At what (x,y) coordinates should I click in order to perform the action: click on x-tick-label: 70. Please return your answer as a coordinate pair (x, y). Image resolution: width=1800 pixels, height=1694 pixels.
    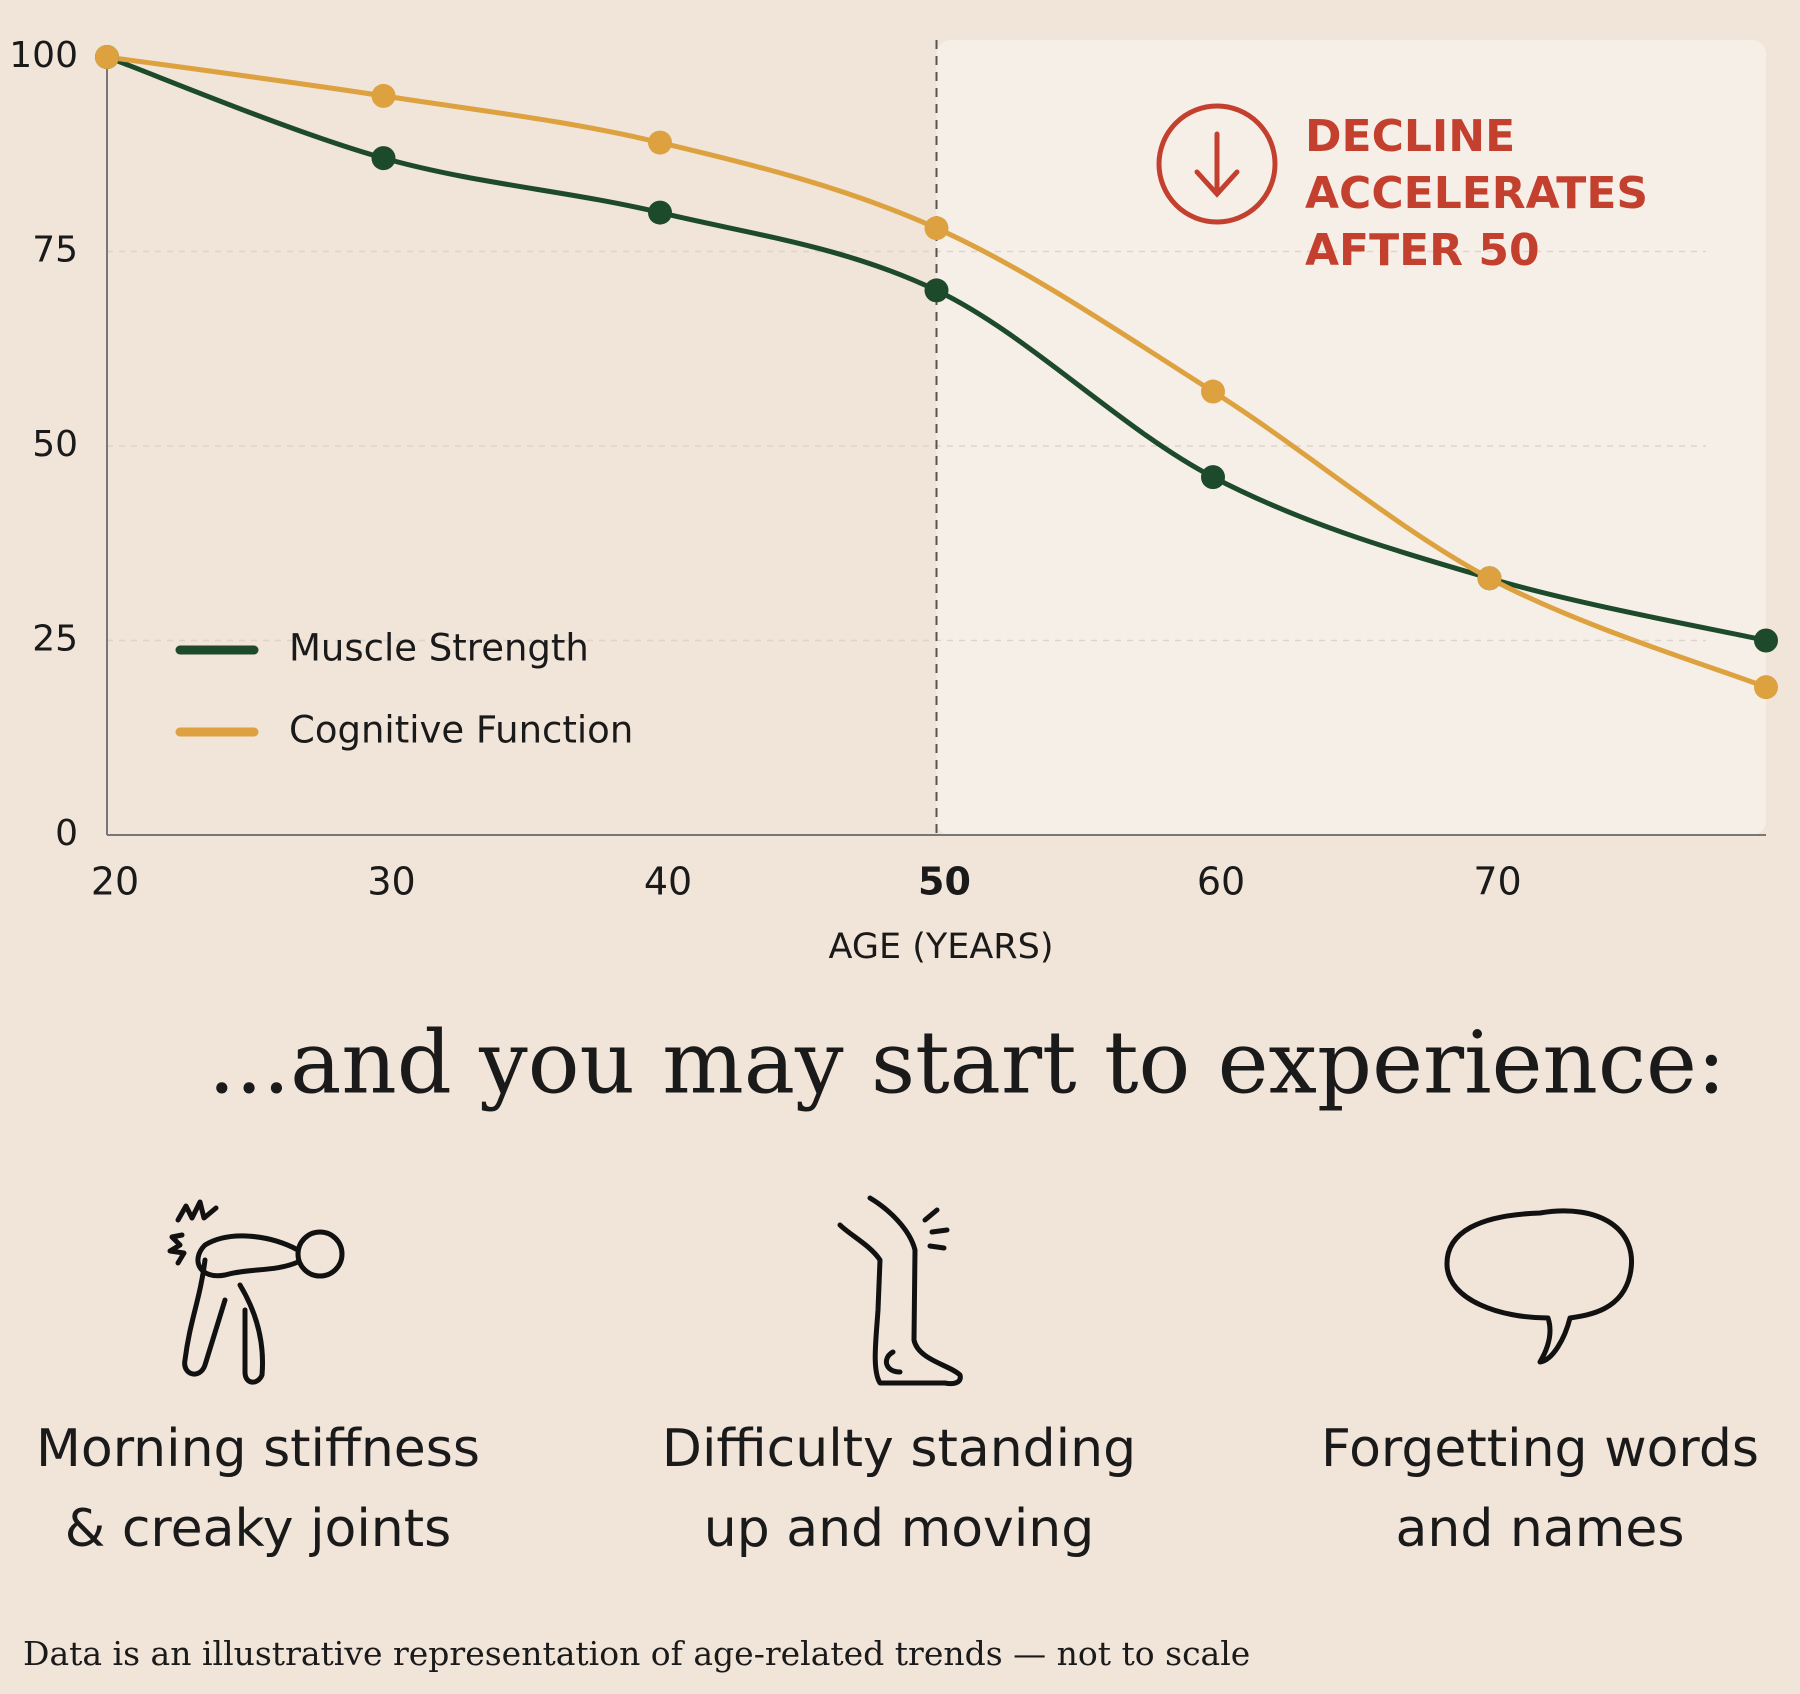
    Looking at the image, I should click on (1497, 882).